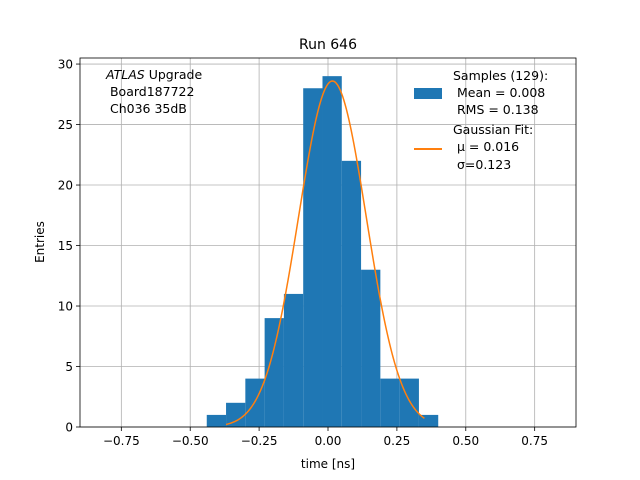 The image size is (640, 480). I want to click on x-axis-ticks: −0.75 −0.50 −0.25 0.00 0.25 0.50 0.75, so click(325, 437).